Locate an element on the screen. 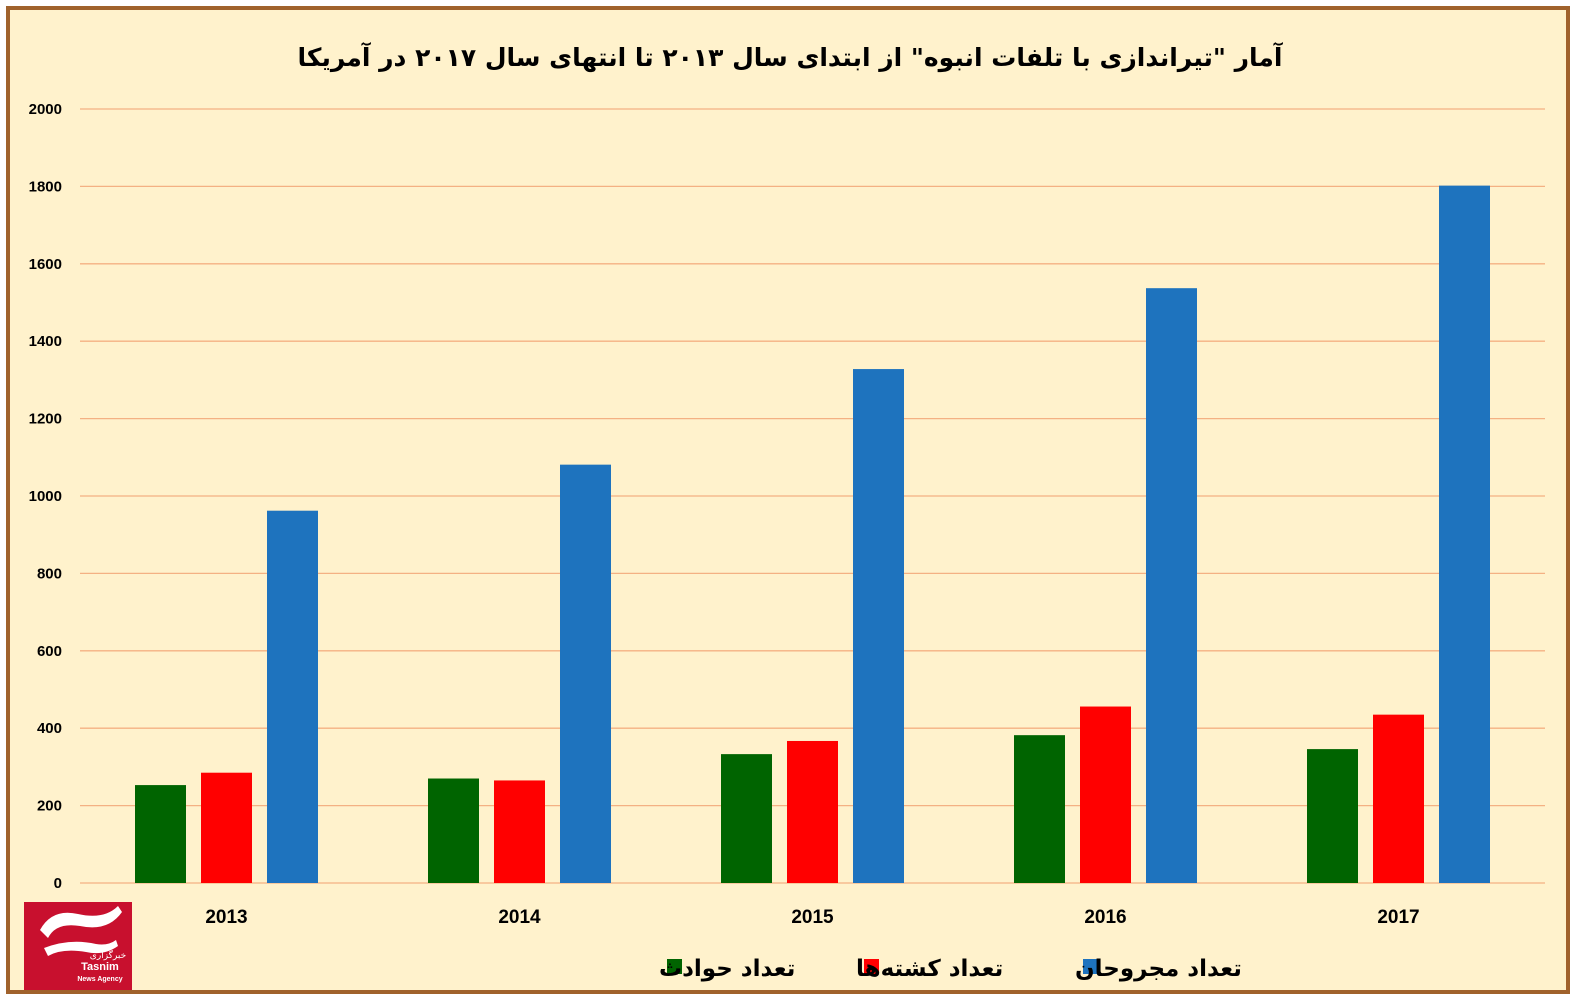  x-tick-label-2017: 2017 is located at coordinates (1398, 917).